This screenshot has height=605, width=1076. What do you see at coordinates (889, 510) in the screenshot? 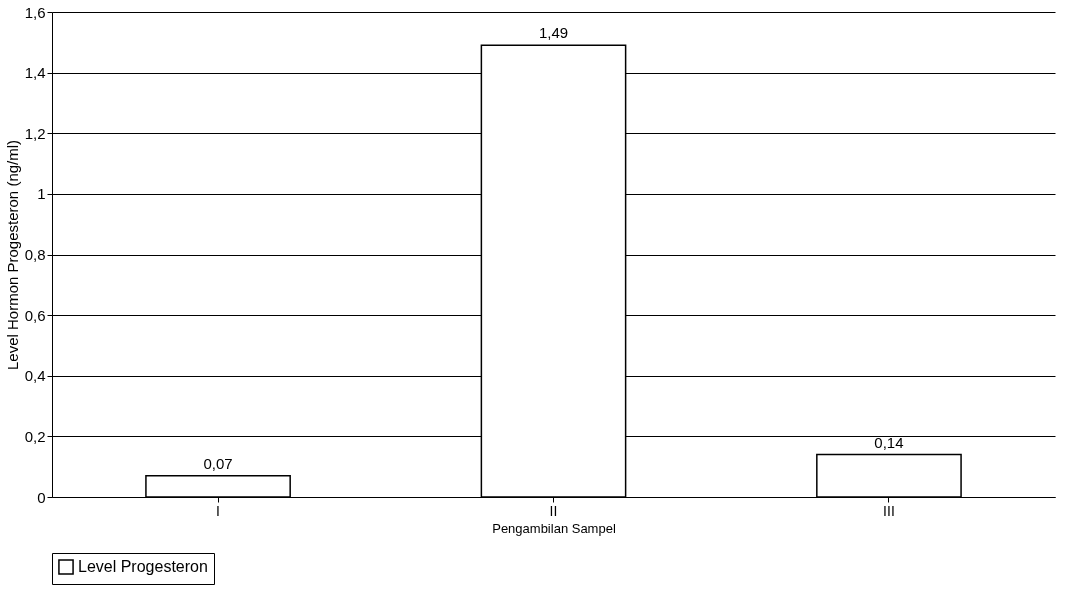
I see `x-tick-label: III` at bounding box center [889, 510].